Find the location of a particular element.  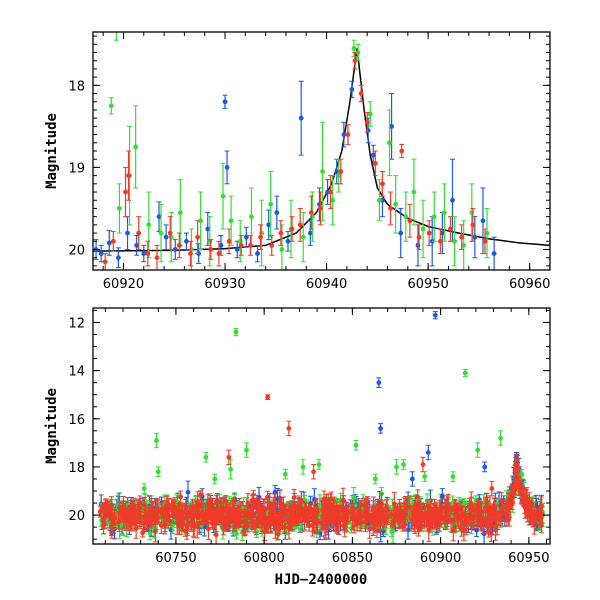

x-tick-label: 60920 is located at coordinates (123, 284).